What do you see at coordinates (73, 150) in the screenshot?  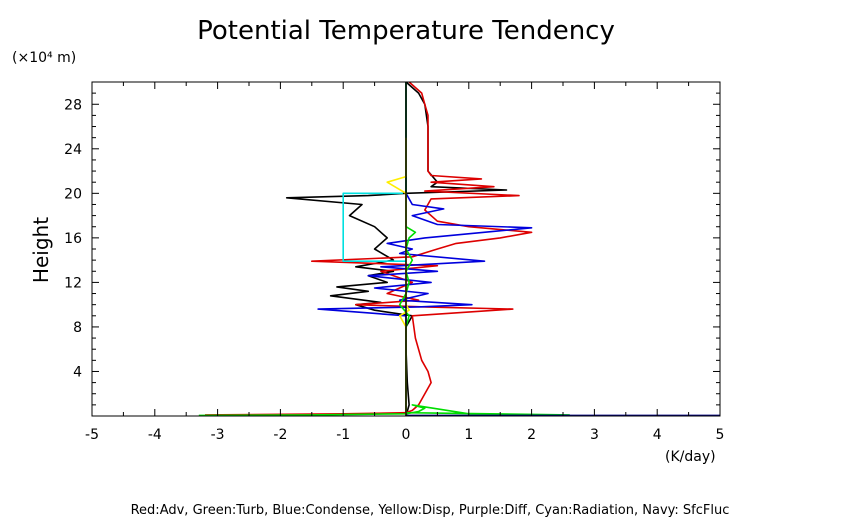 I see `y-tick-label: 24` at bounding box center [73, 150].